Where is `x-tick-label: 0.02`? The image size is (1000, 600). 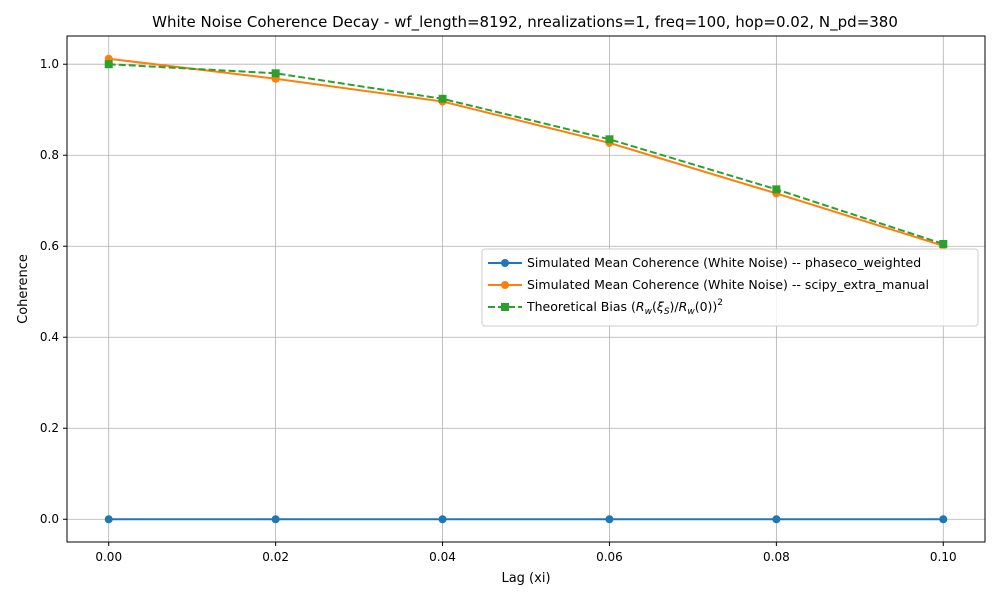
x-tick-label: 0.02 is located at coordinates (275, 557).